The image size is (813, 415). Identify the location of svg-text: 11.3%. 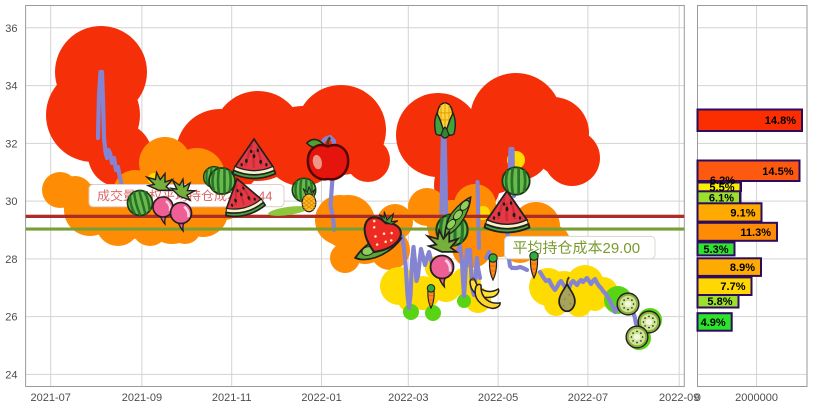
(755, 233).